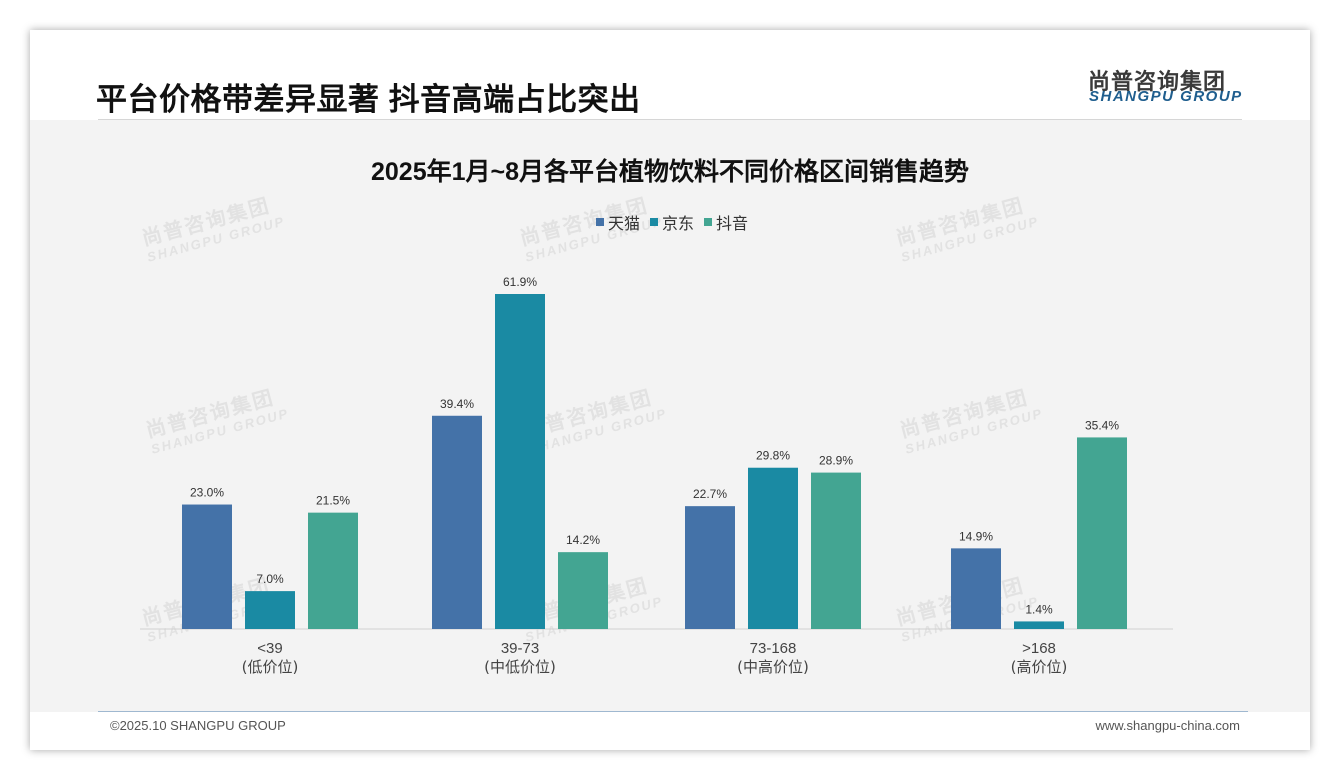 The image size is (1340, 780). I want to click on data-label-douyin-2: 28.9%, so click(836, 461).